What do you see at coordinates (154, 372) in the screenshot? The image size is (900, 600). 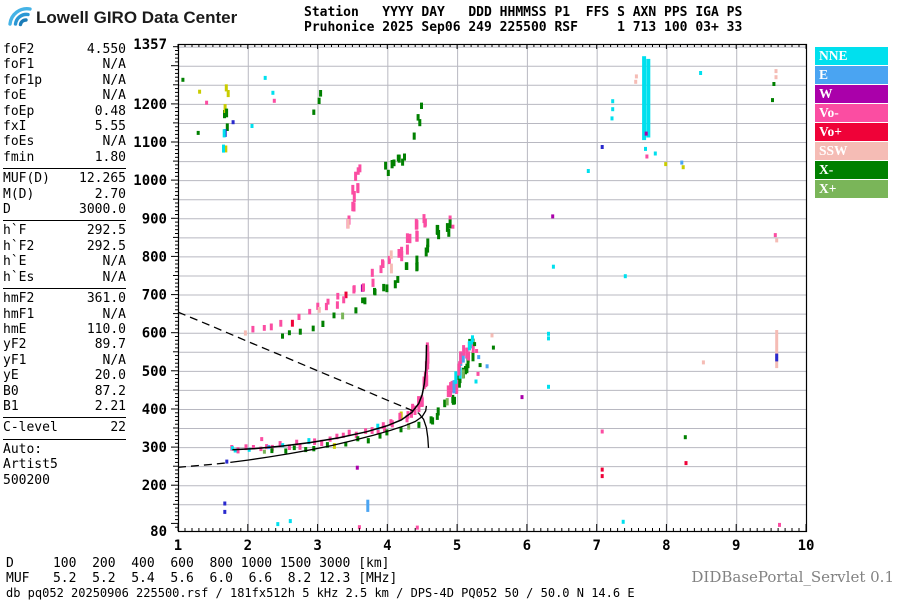 I see `svg-text: 500` at bounding box center [154, 372].